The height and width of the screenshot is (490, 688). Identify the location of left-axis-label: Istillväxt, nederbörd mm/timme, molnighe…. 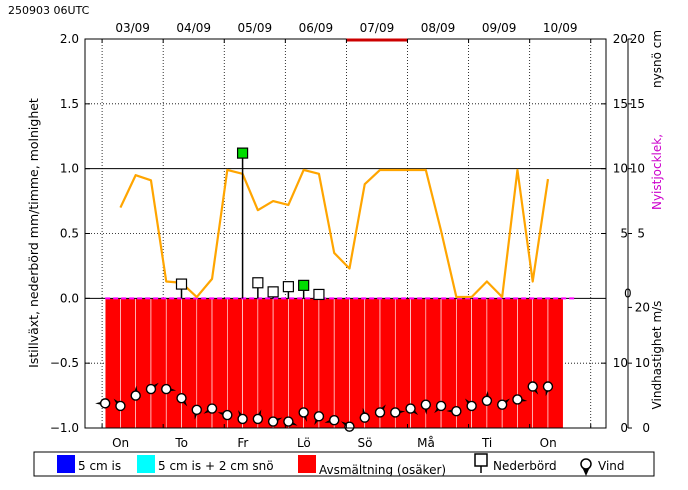
(33, 233).